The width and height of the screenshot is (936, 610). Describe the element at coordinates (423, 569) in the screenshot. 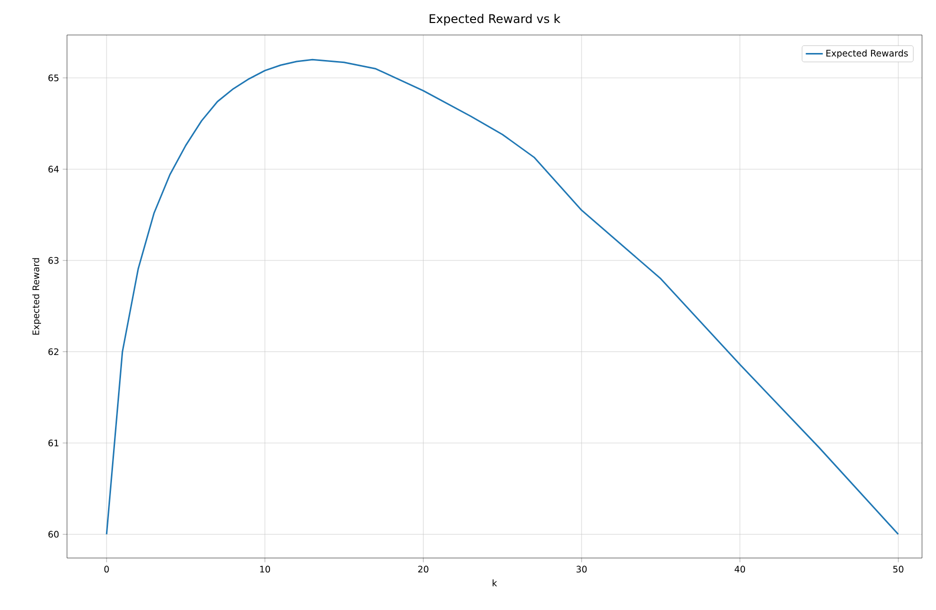

I see `x-tick-label: 20` at that location.